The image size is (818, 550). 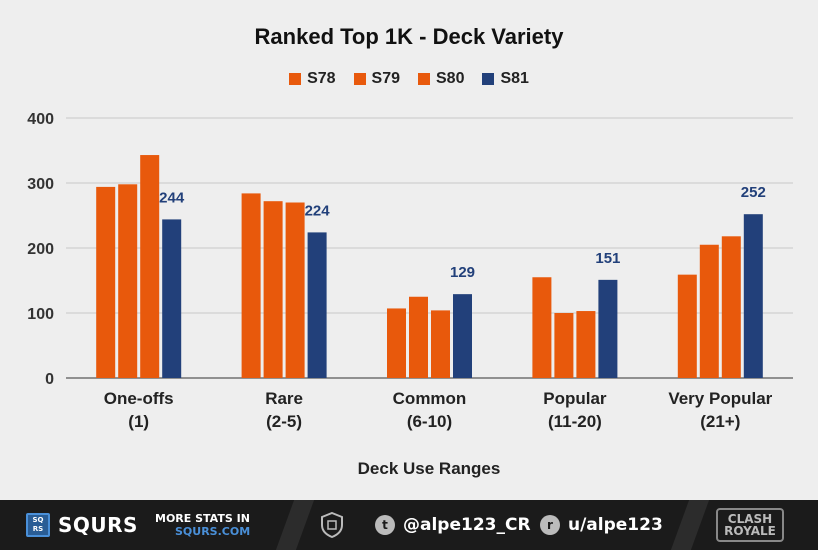 I want to click on y-tick-label: 100, so click(x=40, y=314).